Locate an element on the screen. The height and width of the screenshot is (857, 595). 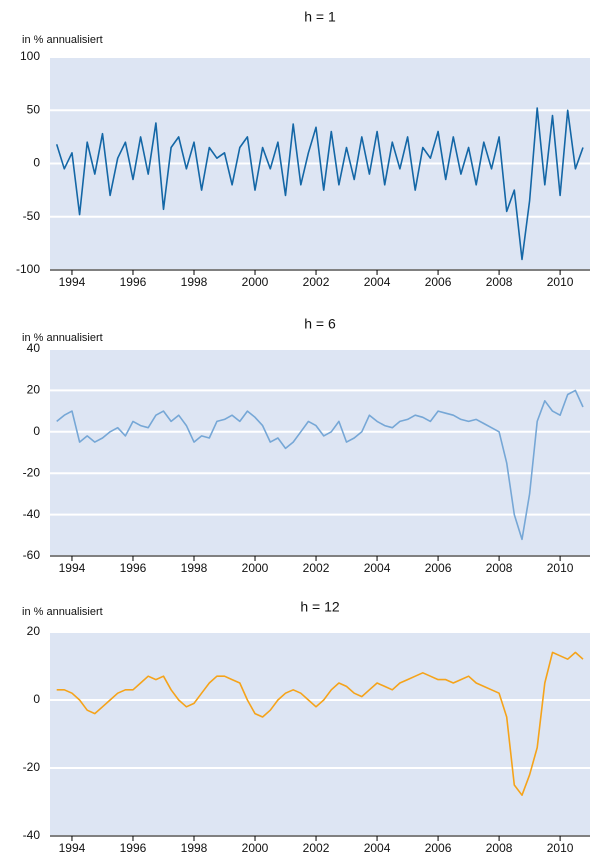
chart-title: h = 6 is located at coordinates (320, 324).